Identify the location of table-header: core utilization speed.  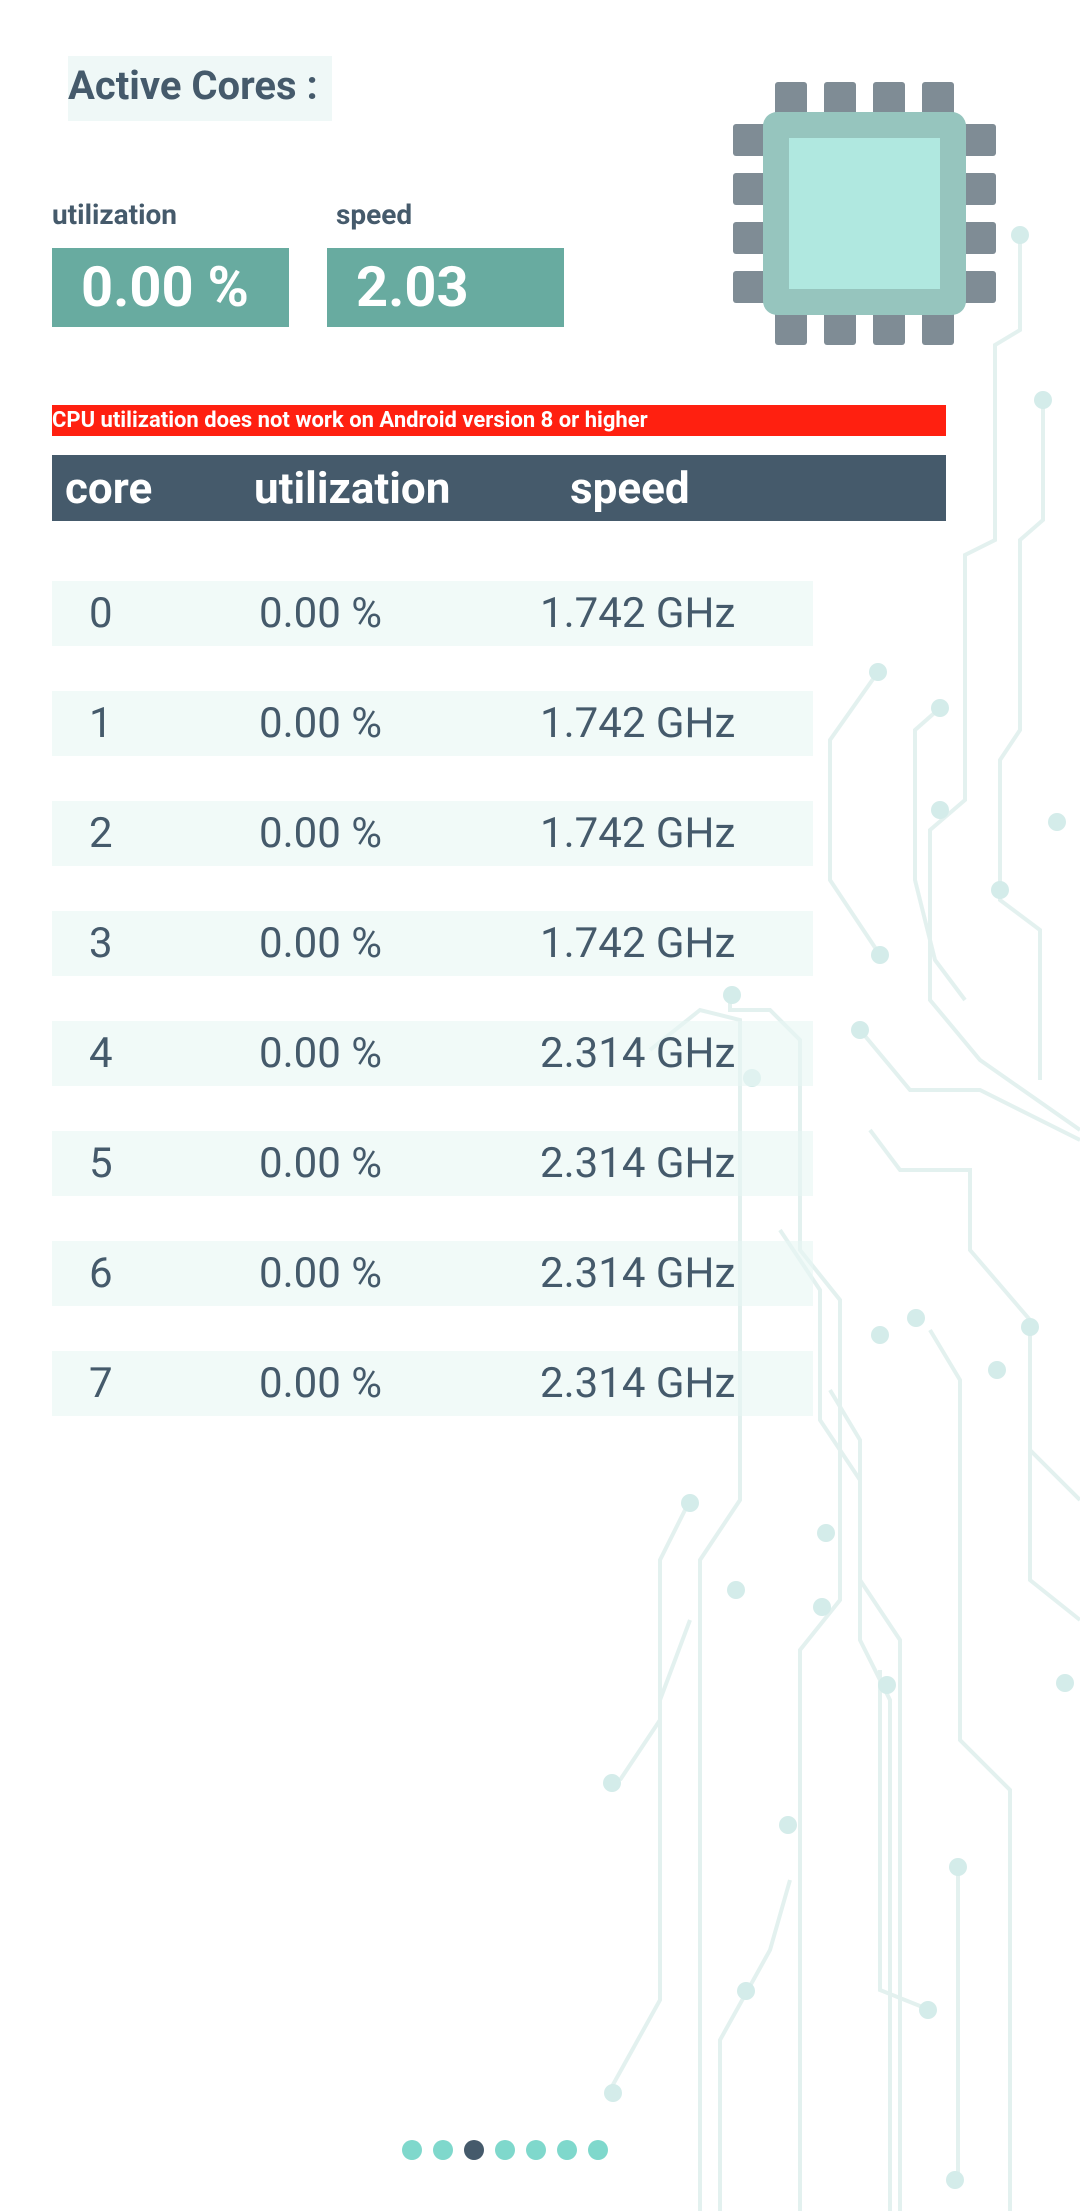
(499, 488).